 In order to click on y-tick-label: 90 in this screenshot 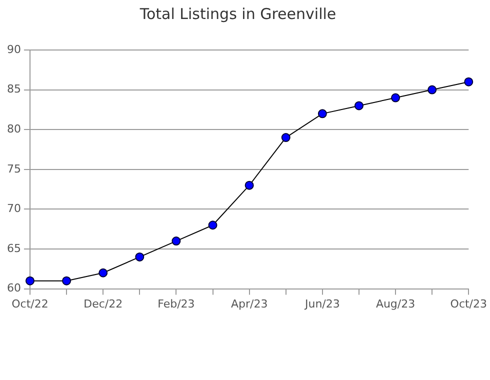, I will do `click(13, 49)`.